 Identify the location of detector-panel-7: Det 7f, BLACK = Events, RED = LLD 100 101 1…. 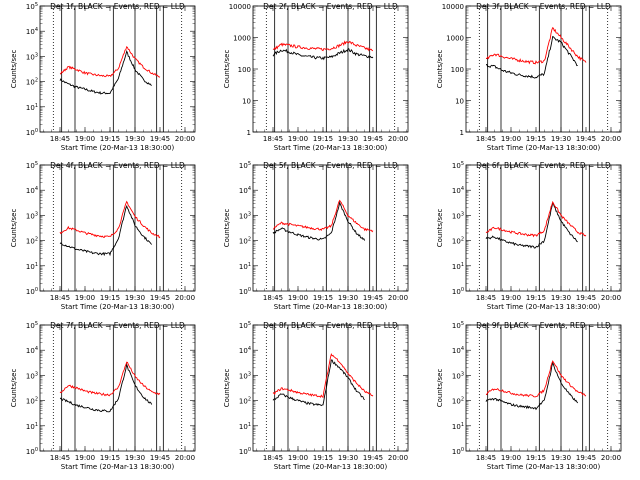
(103, 396).